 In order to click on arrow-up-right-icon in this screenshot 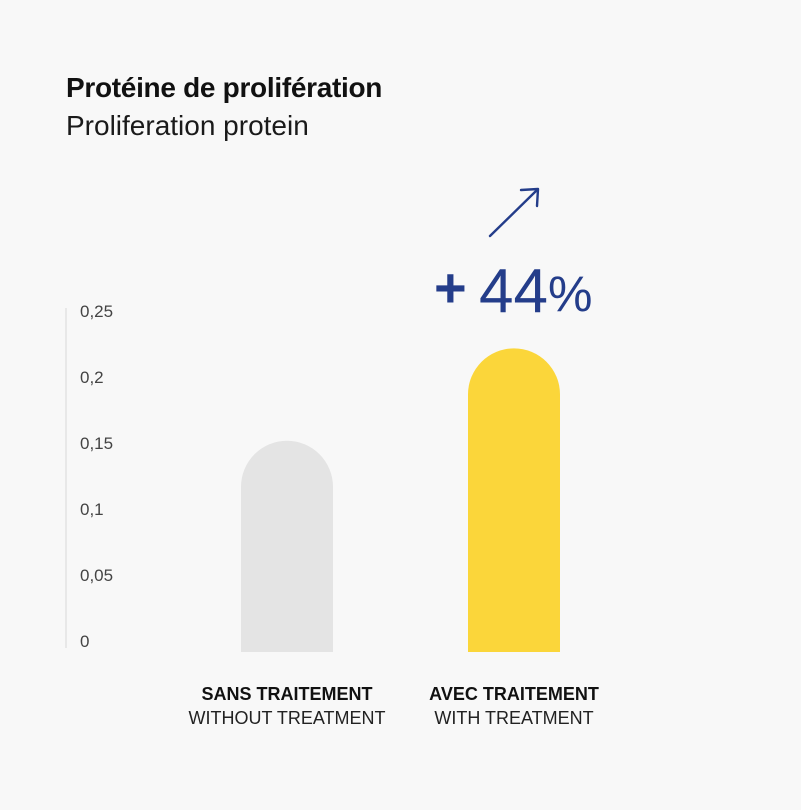, I will do `click(514, 212)`.